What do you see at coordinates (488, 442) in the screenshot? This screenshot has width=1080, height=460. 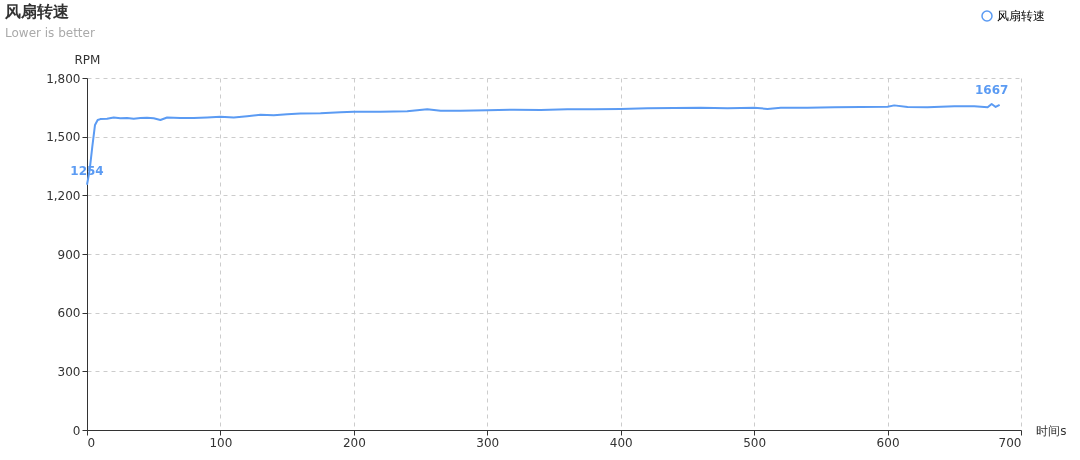 I see `x-tick-label: 300` at bounding box center [488, 442].